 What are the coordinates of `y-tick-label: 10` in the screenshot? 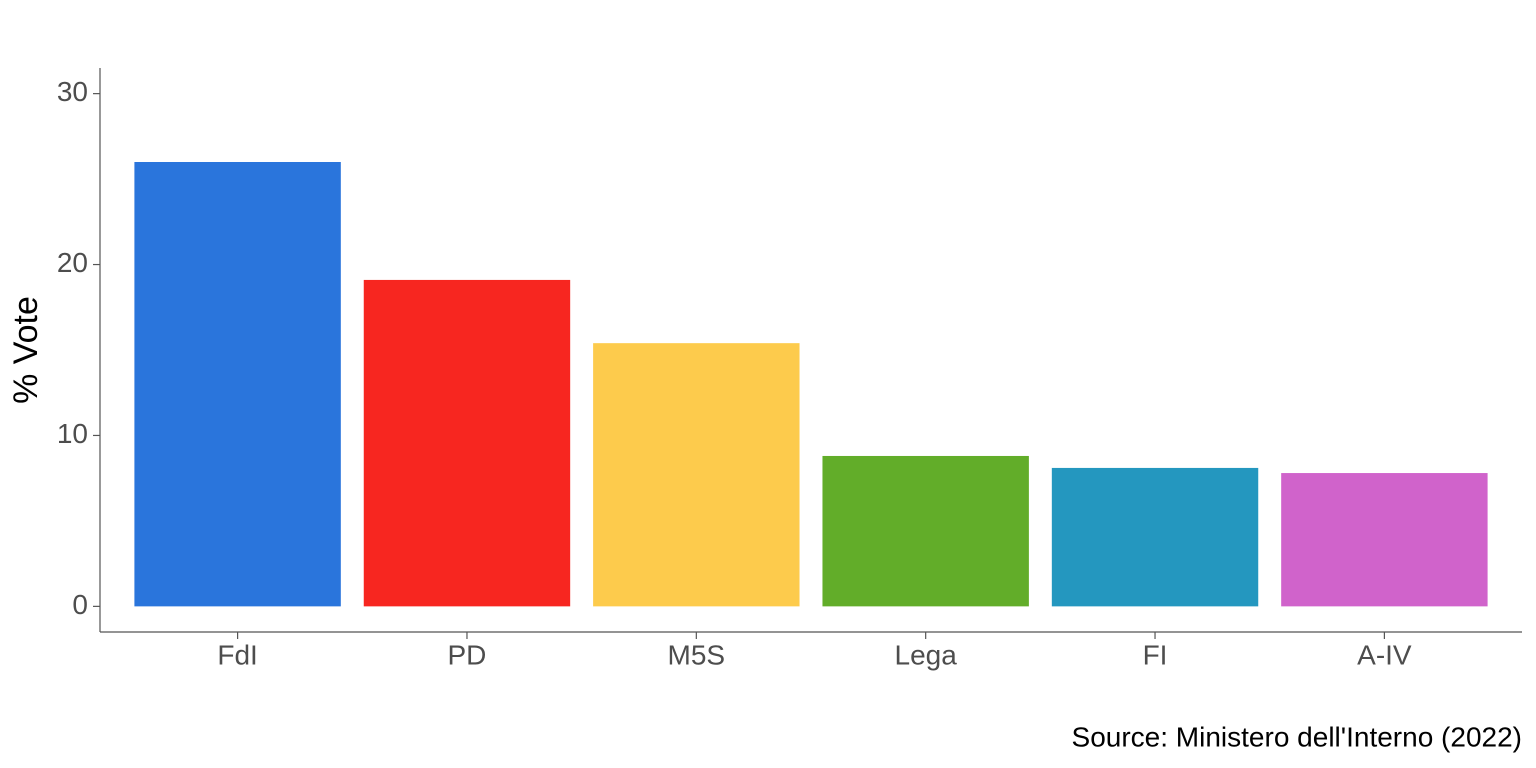 It's located at (72, 433).